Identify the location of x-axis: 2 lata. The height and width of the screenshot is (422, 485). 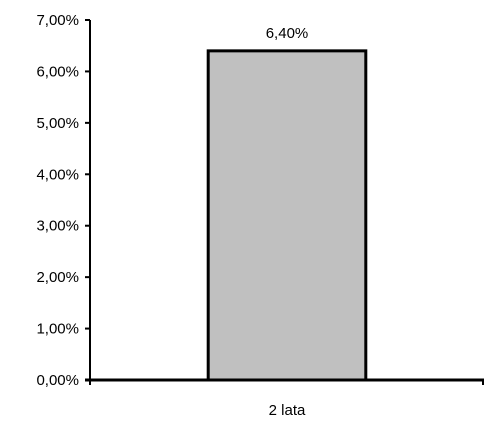
(284, 398).